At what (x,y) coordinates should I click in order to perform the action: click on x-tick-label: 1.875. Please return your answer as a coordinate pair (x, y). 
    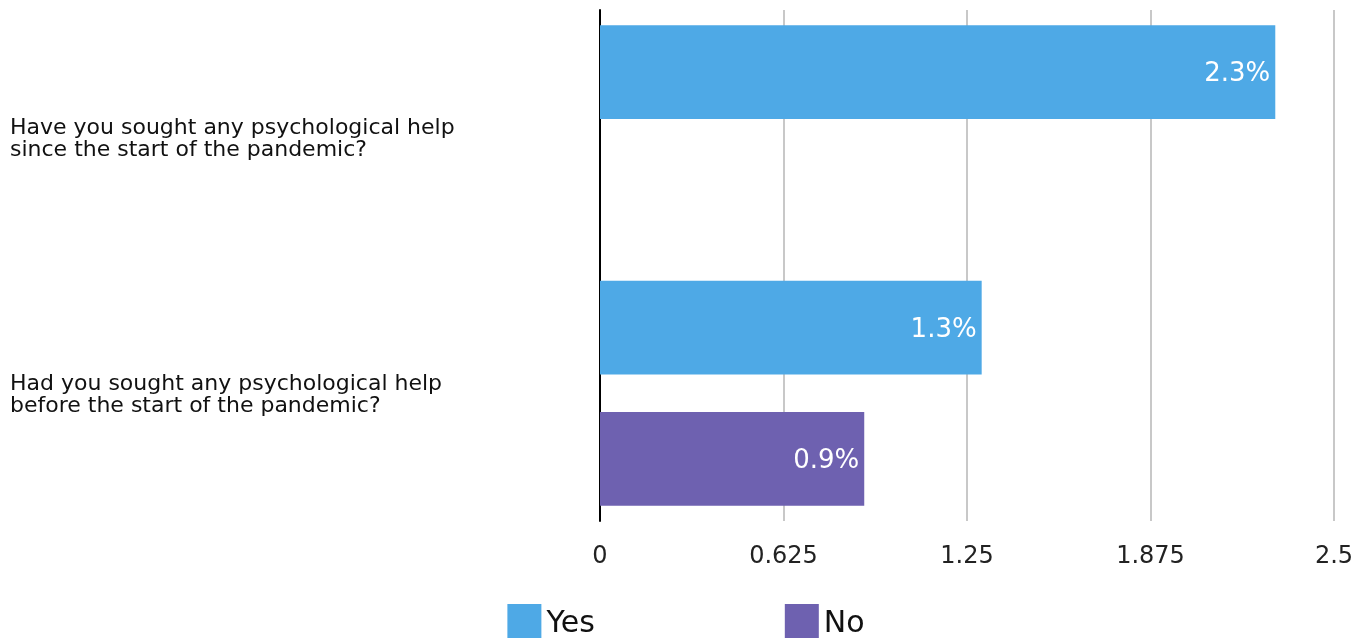
    Looking at the image, I should click on (1150, 555).